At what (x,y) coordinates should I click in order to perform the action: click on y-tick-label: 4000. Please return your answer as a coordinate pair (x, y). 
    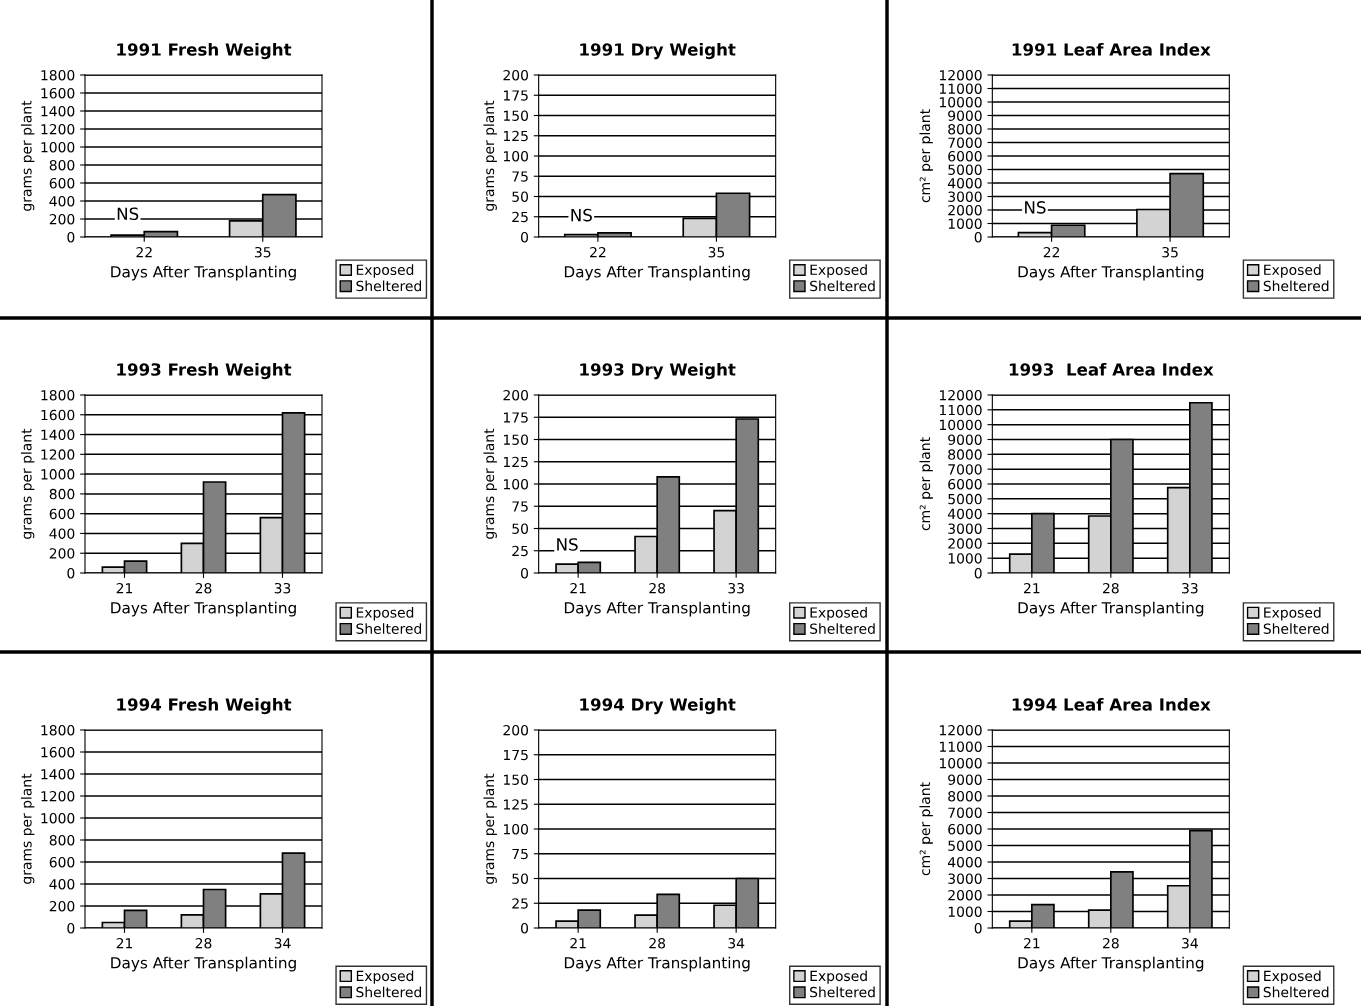
    Looking at the image, I should click on (964, 514).